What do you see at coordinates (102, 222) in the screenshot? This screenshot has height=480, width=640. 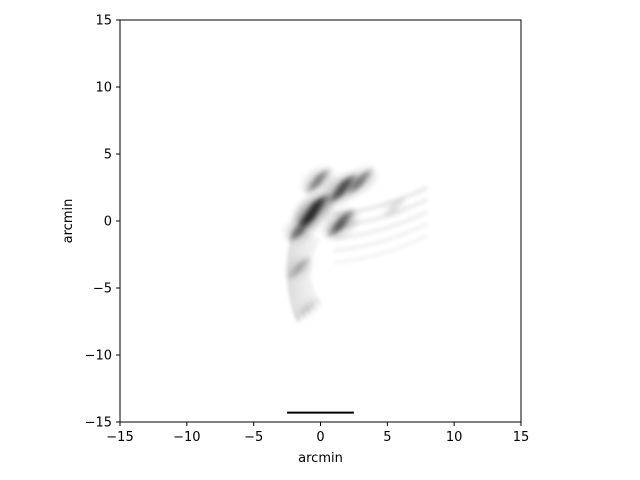 I see `y-axis: −15 −10 −5 0 5 10 15` at bounding box center [102, 222].